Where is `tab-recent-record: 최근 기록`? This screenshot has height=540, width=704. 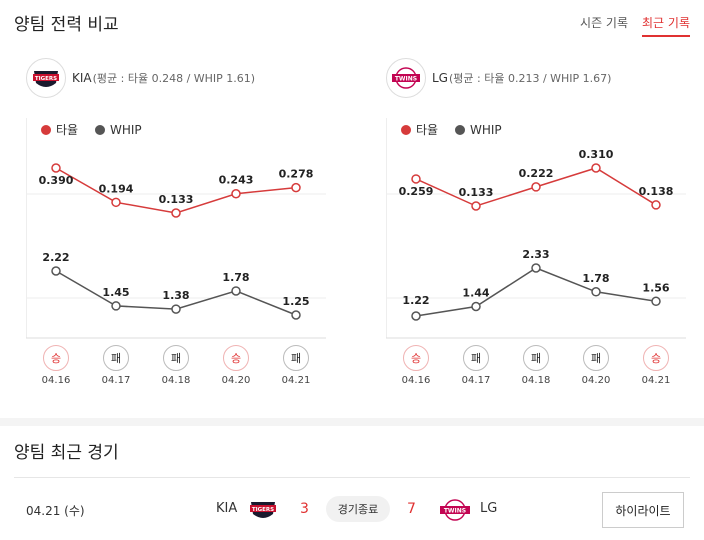
tab-recent-record: 최근 기록 is located at coordinates (666, 25).